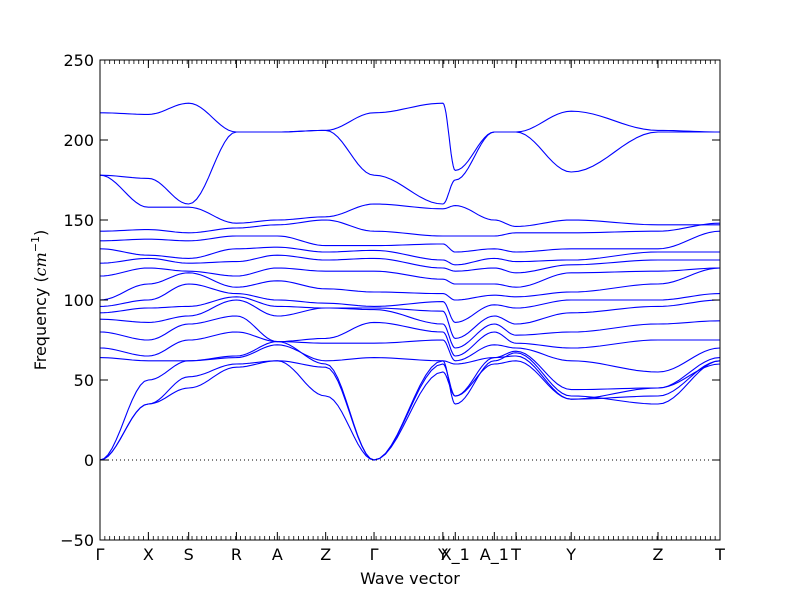  Describe the element at coordinates (35, 244) in the screenshot. I see `y-axis-unit-exponent: −1` at that location.